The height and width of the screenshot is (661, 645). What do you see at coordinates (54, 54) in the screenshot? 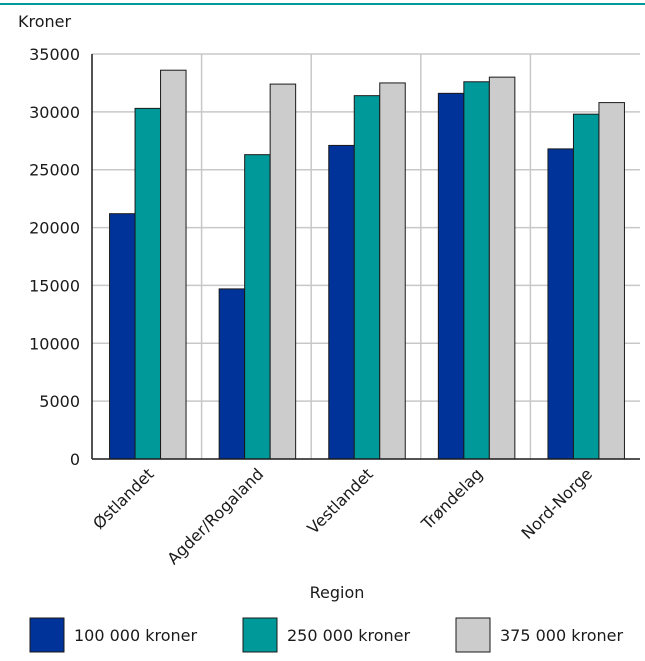
I see `y-tick-label: 35000` at bounding box center [54, 54].